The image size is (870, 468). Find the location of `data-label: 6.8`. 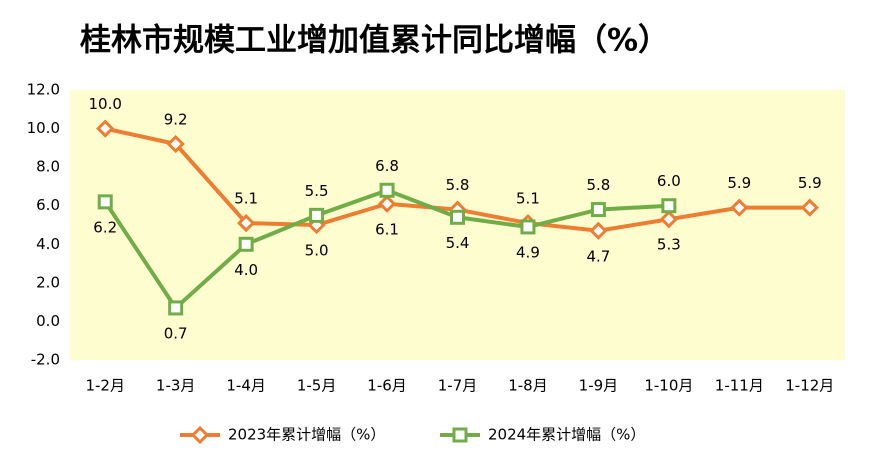

data-label: 6.8 is located at coordinates (387, 166).